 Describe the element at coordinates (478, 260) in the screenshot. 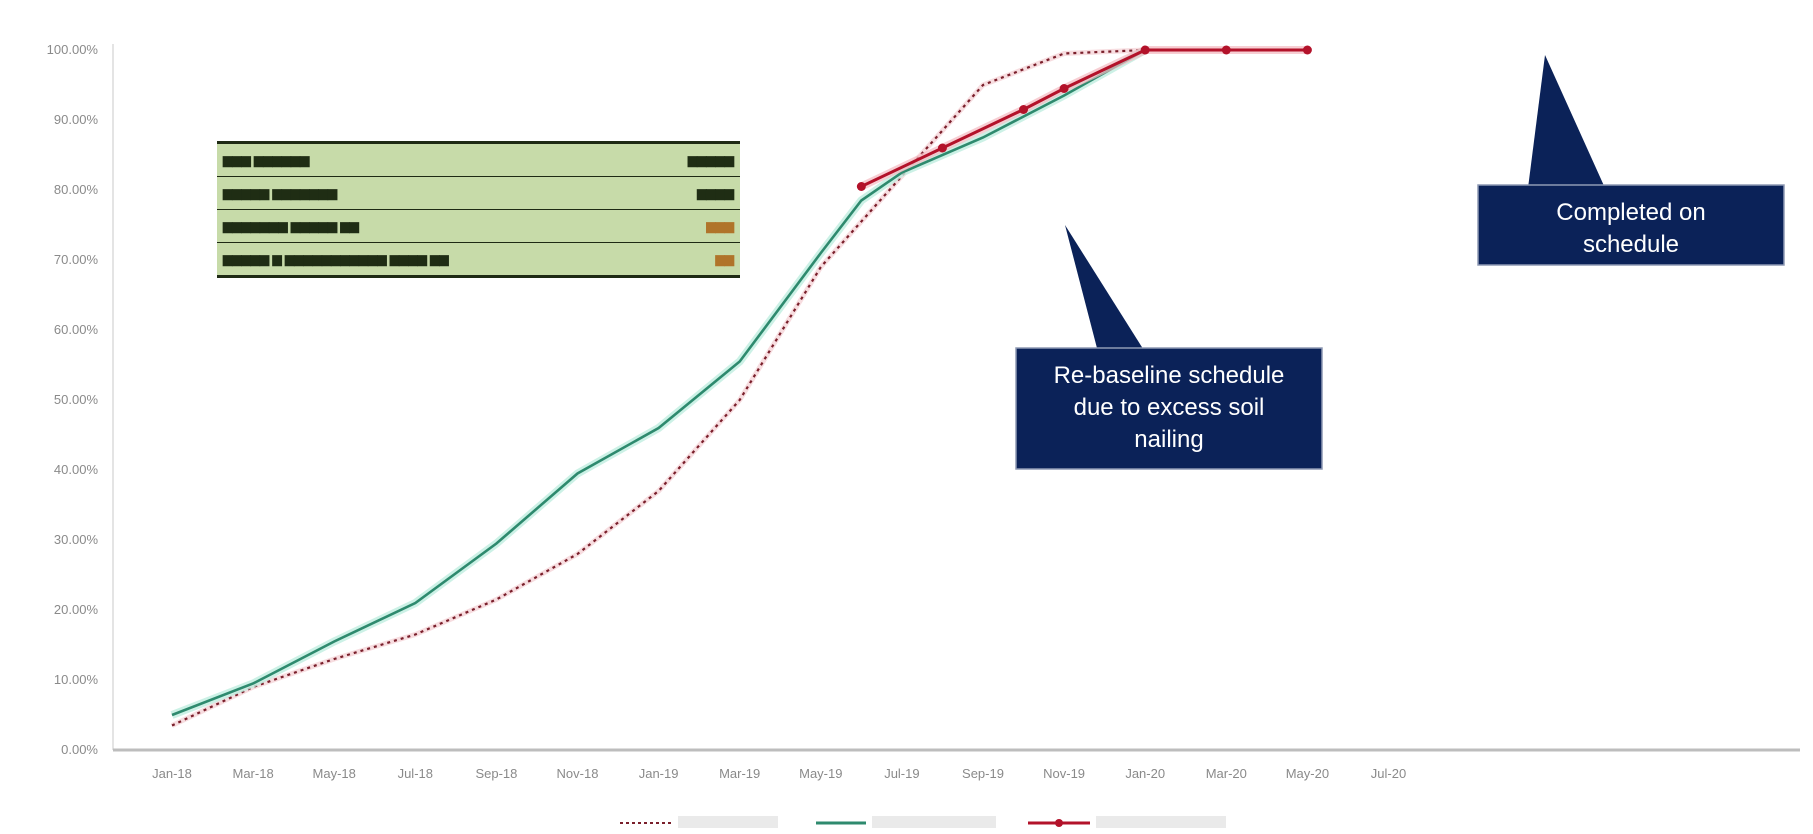

I see `summary-row: ▆▆▆▆▆ ▆ ▆▆▆▆▆▆▆▆▆▆▆ ▆▆▆▆ ▆▆ ▆▆` at that location.